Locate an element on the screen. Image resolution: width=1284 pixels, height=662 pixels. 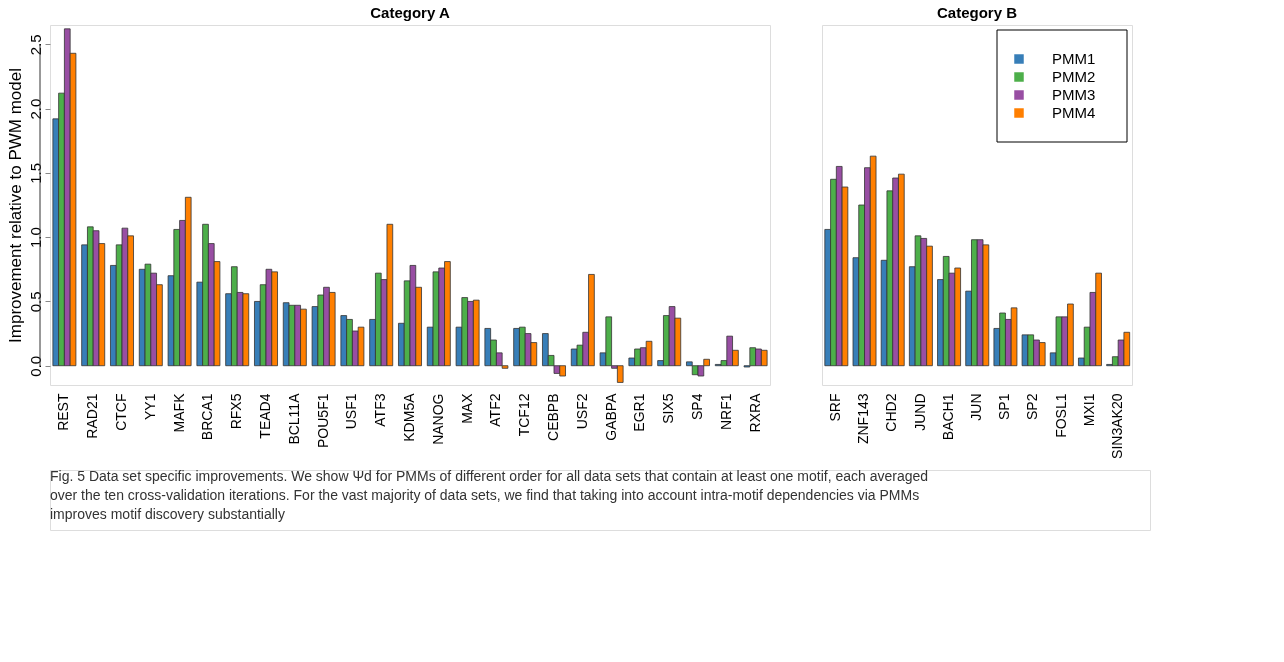
legend-label: PMM2 is located at coordinates (1074, 76).